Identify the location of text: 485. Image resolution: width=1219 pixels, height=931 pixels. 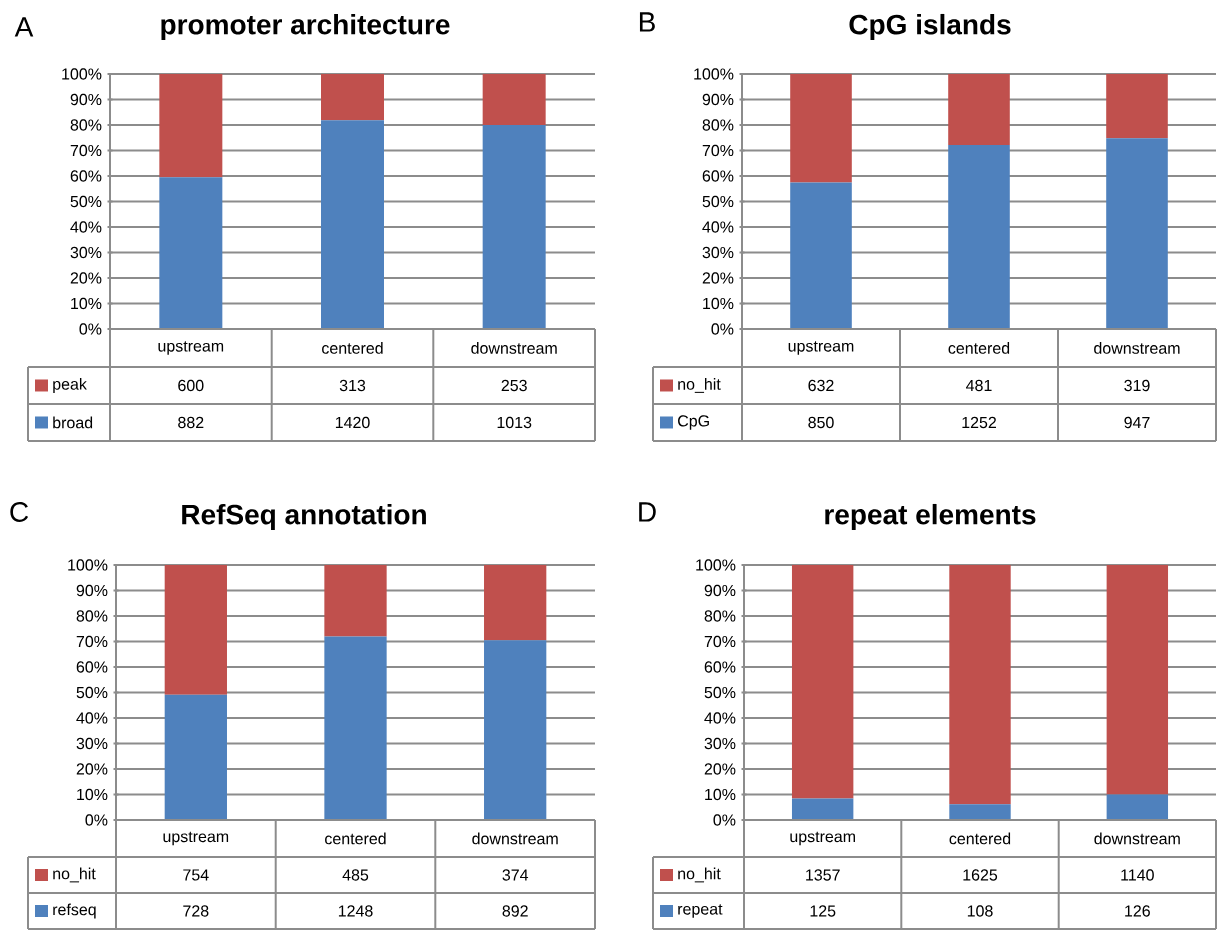
(355, 875).